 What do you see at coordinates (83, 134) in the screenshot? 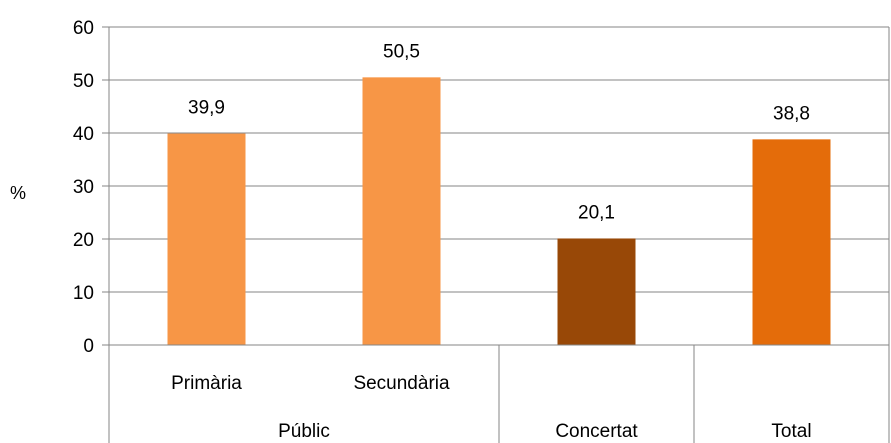
I see `y-tick-label: 40` at bounding box center [83, 134].